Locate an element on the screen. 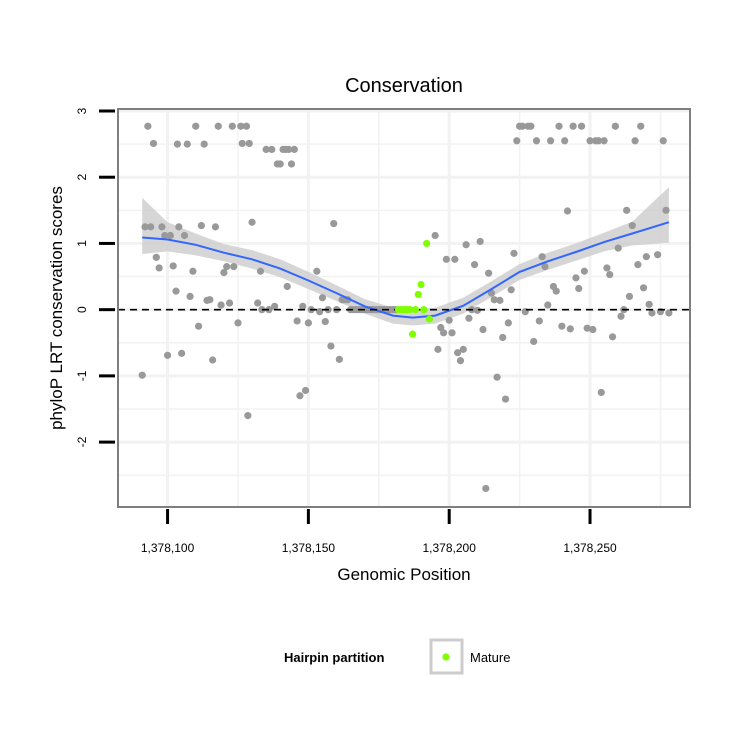 Image resolution: width=750 pixels, height=750 pixels. y-tick-label: -1 is located at coordinates (82, 375).